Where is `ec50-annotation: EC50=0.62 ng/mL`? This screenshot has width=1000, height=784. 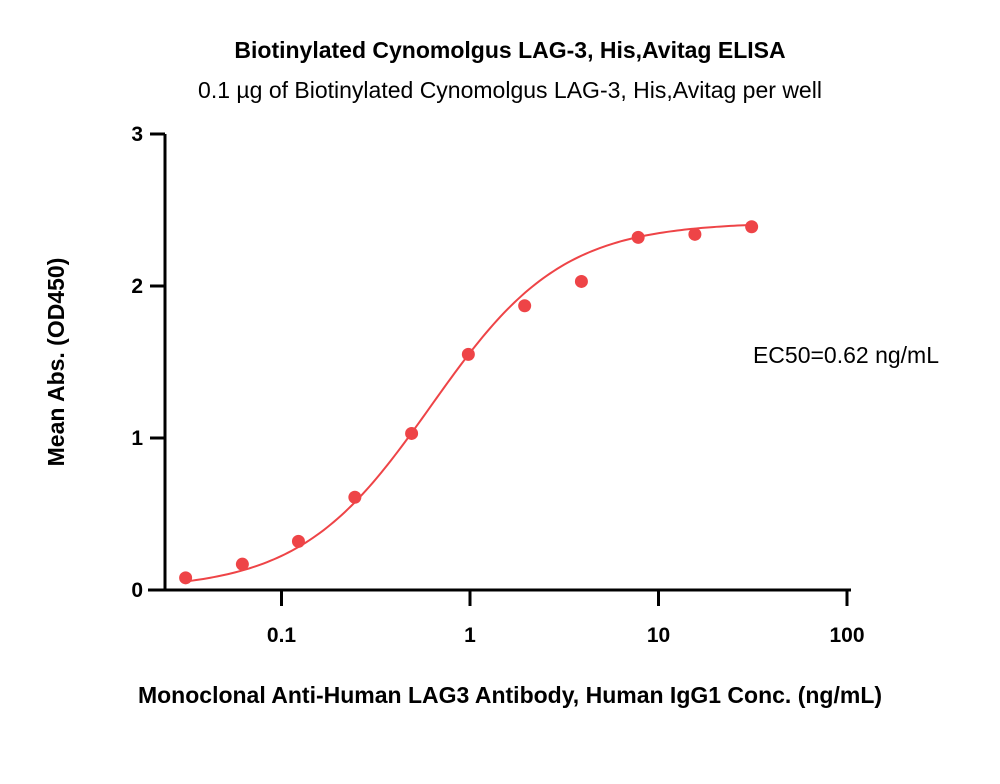 ec50-annotation: EC50=0.62 ng/mL is located at coordinates (846, 355).